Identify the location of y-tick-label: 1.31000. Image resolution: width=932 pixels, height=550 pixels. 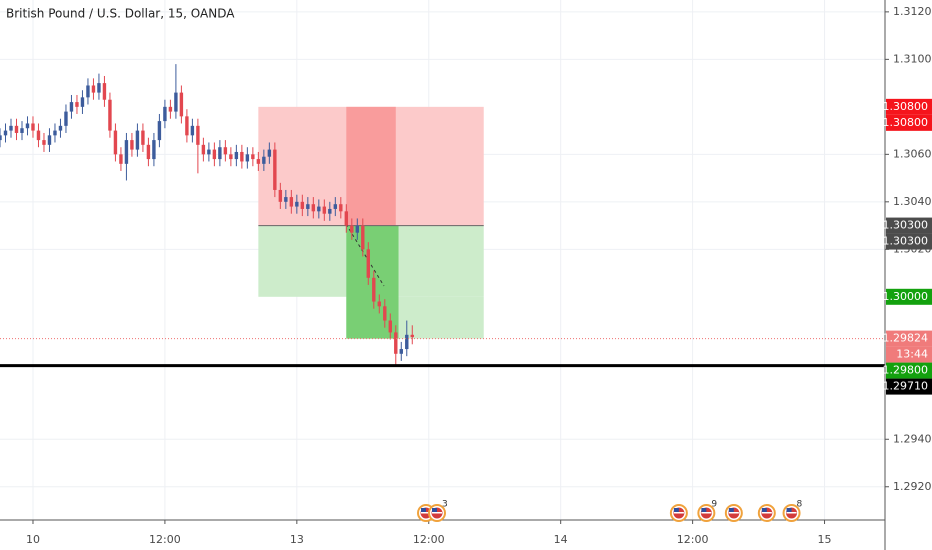
(912, 58).